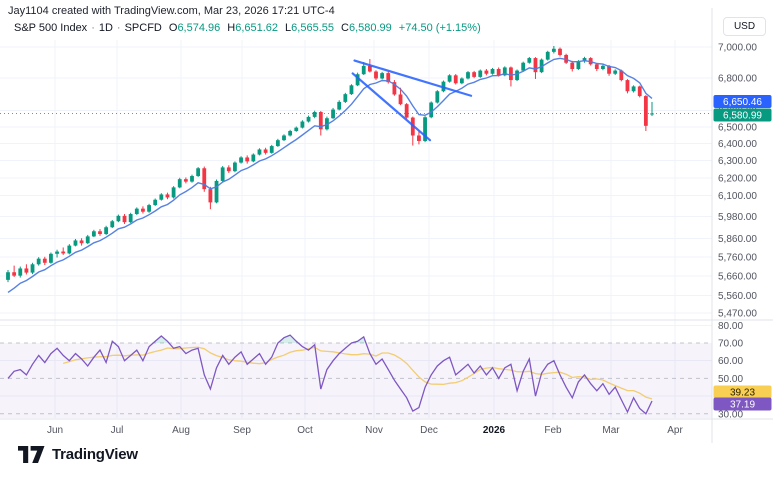 This screenshot has width=773, height=478. I want to click on time-tick-label: 2026, so click(494, 430).